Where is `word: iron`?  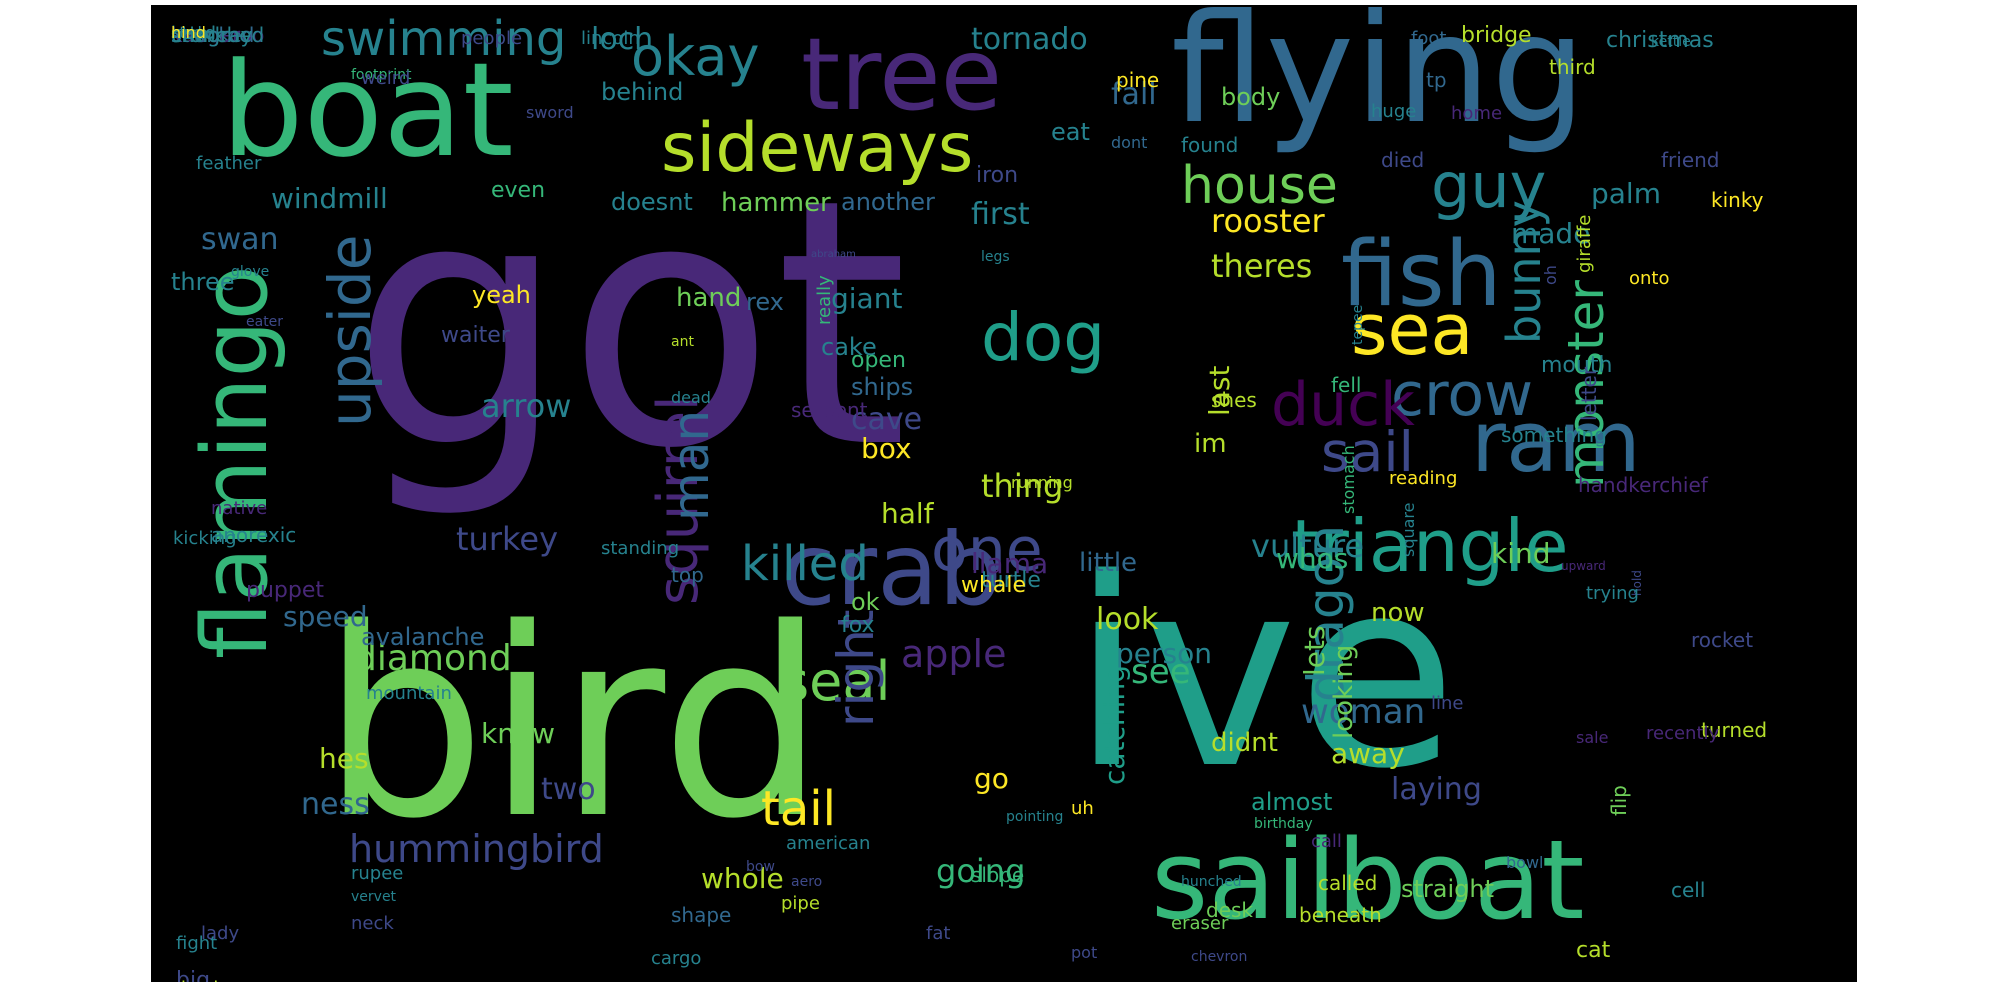 word: iron is located at coordinates (997, 175).